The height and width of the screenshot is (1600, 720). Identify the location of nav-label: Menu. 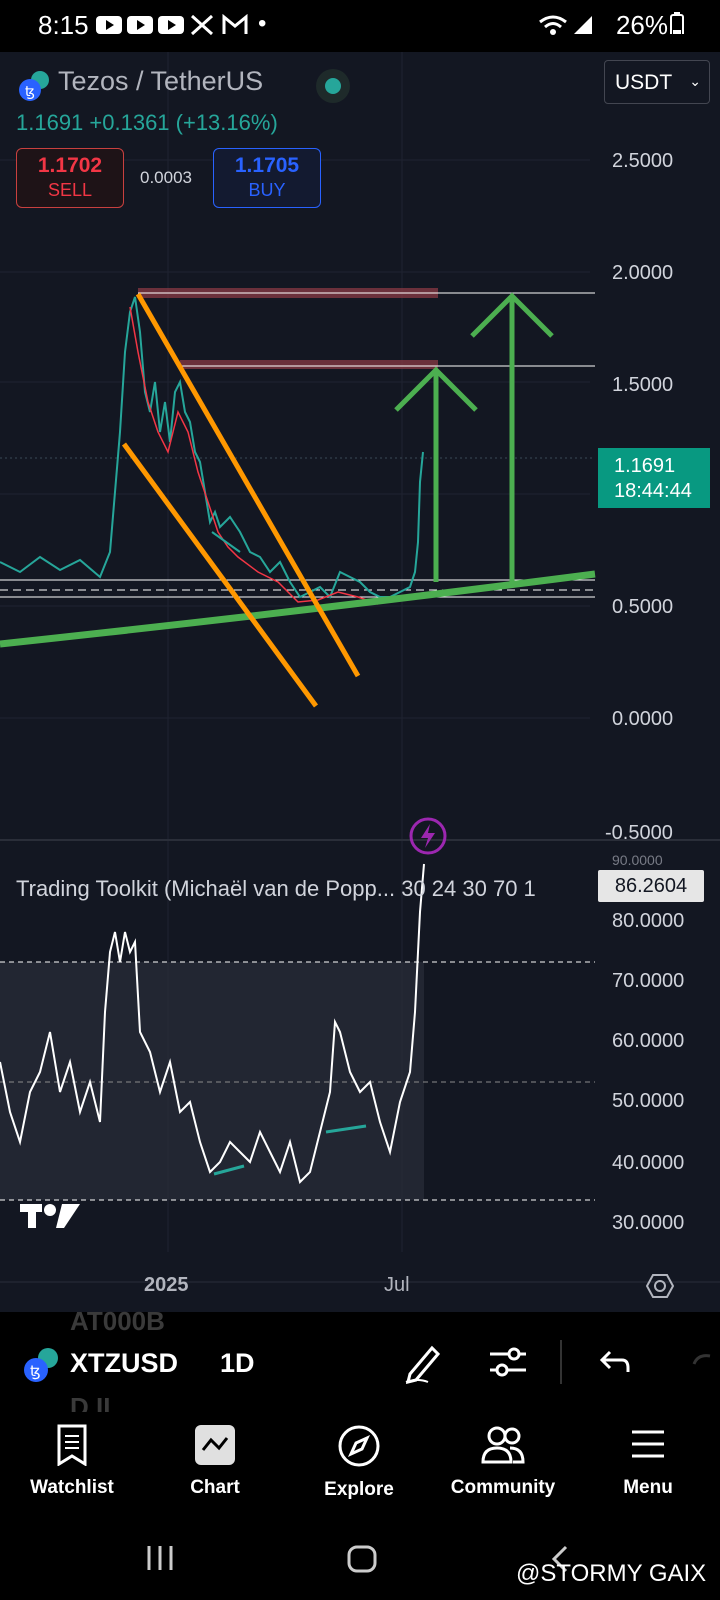
(648, 1487).